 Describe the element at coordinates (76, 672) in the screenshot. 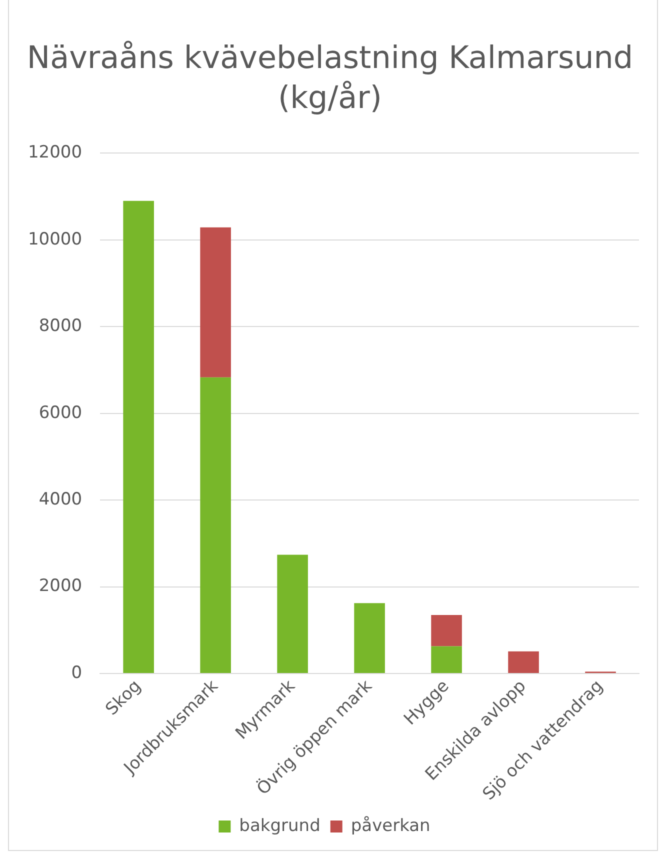

I see `y-tick-label: 0` at that location.